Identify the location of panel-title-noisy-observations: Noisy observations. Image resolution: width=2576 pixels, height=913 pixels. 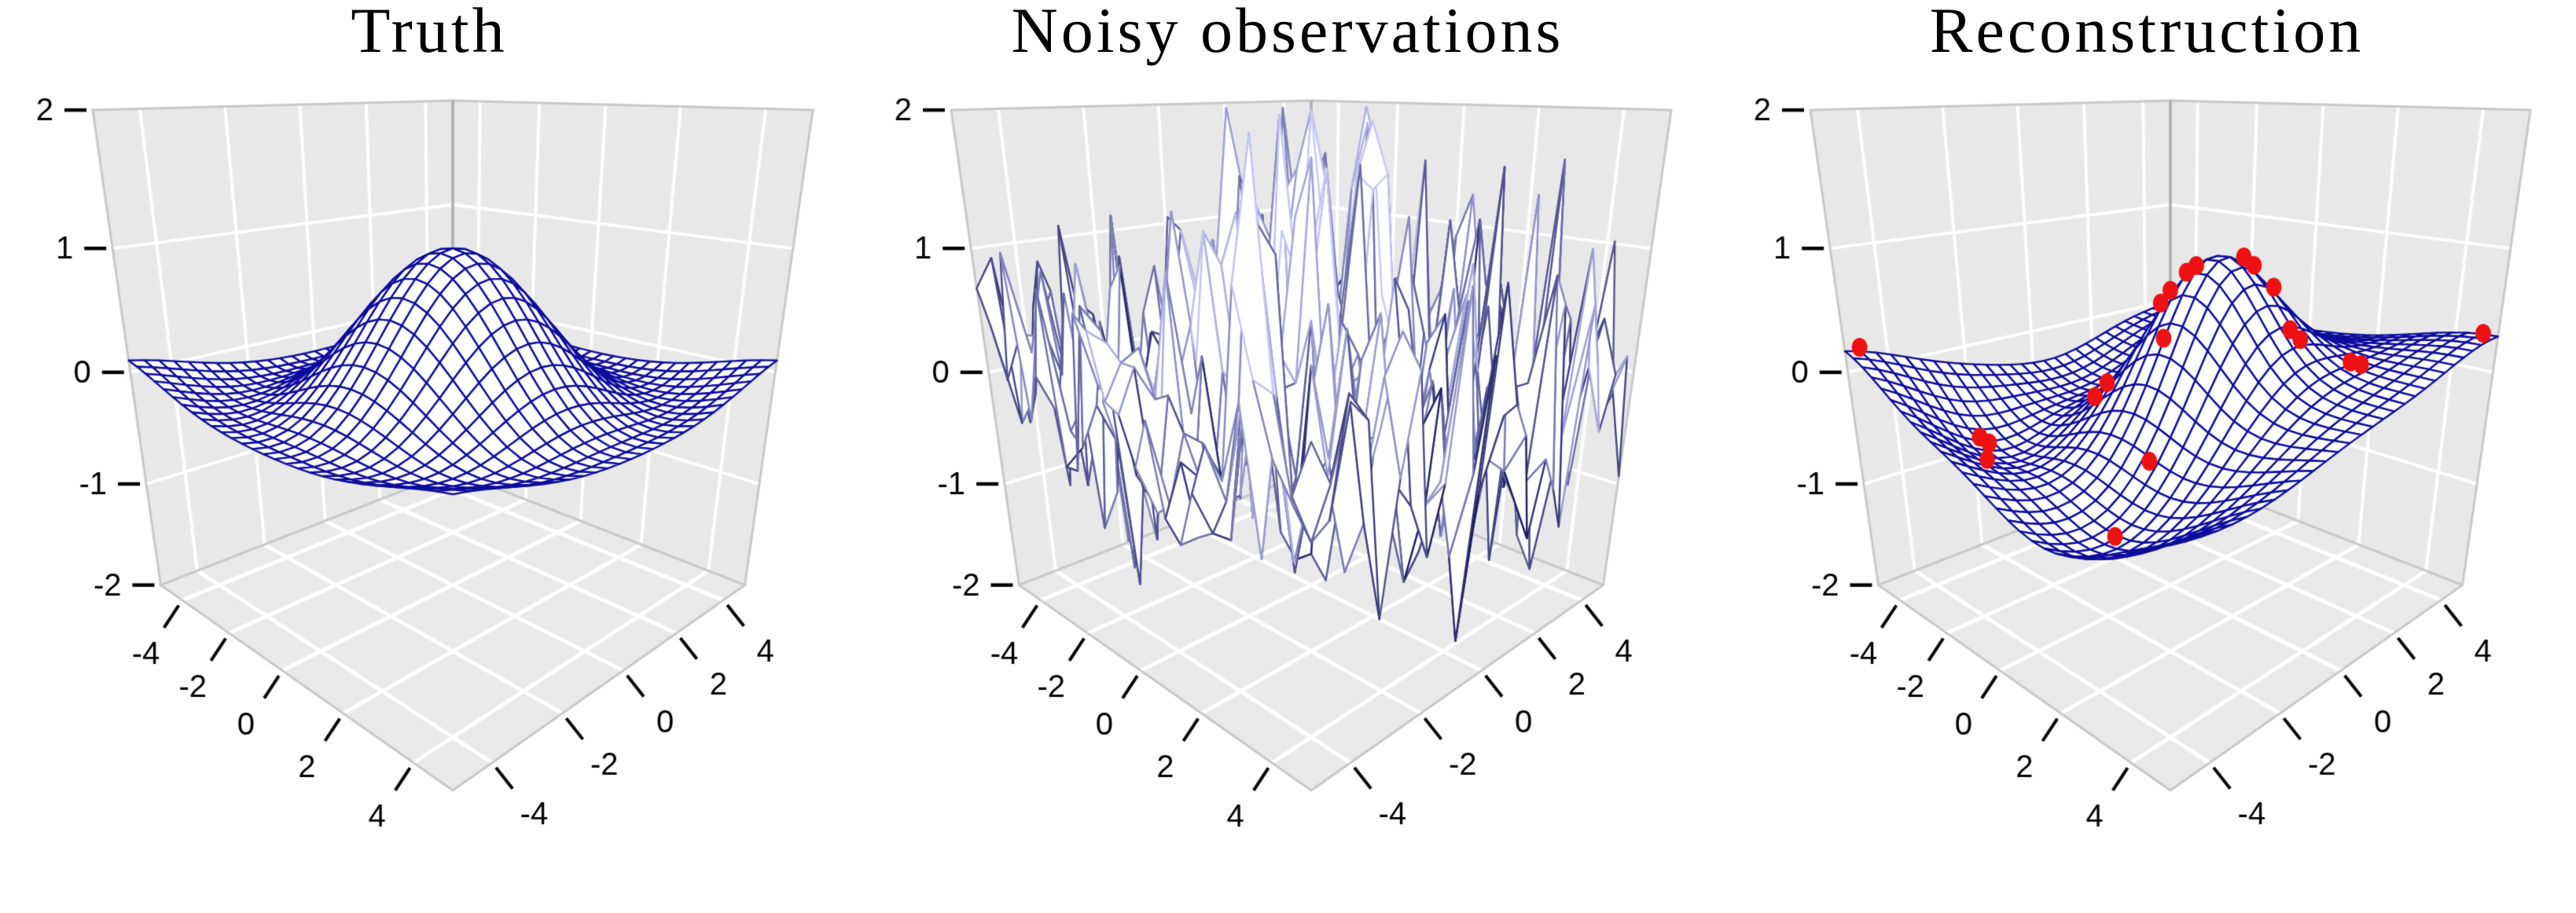
(1287, 33).